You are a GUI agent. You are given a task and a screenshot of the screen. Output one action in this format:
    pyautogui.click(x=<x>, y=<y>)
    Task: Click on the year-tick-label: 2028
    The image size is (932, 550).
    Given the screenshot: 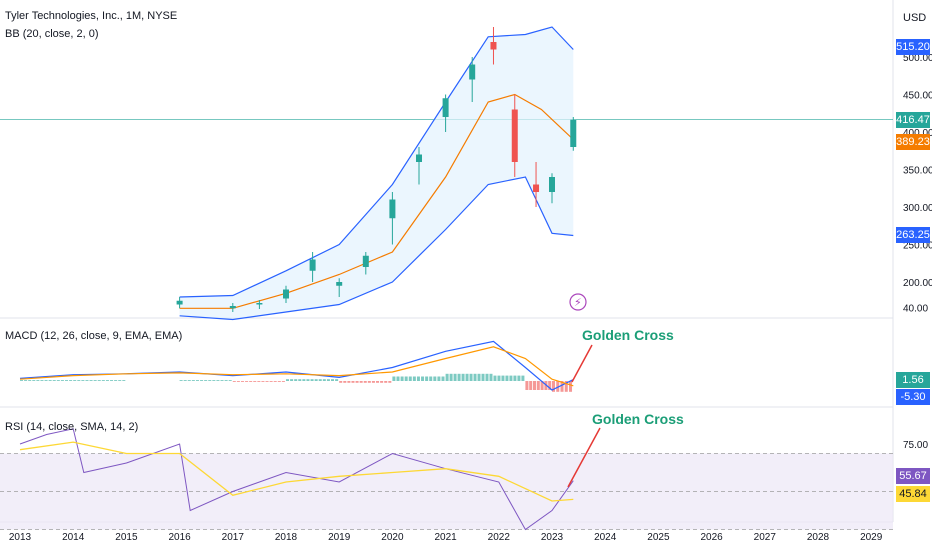 What is the action you would take?
    pyautogui.click(x=818, y=537)
    